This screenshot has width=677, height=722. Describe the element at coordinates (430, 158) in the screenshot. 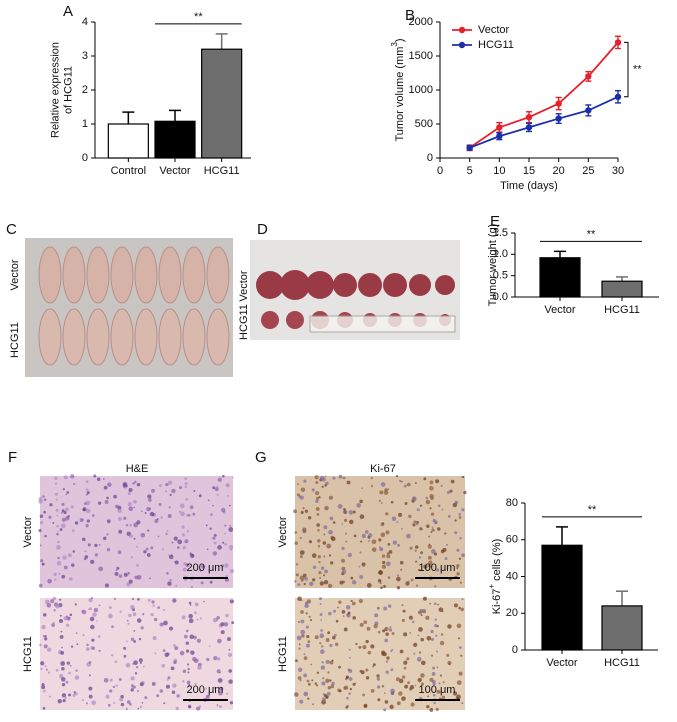

I see `y-tick-label: 0` at that location.